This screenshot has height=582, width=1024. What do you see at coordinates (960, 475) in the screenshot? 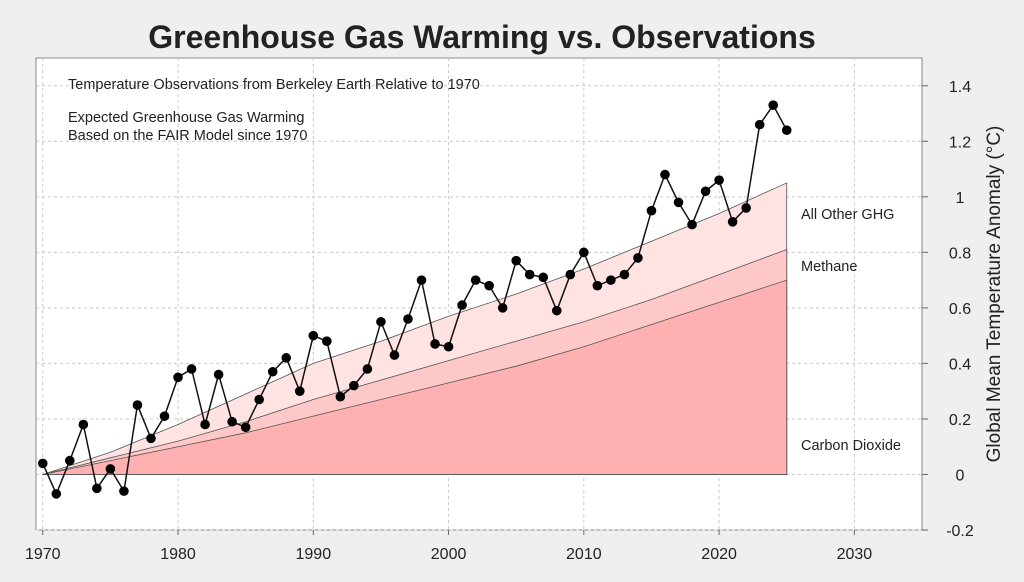
I see `y-tick-label: 0` at bounding box center [960, 475].